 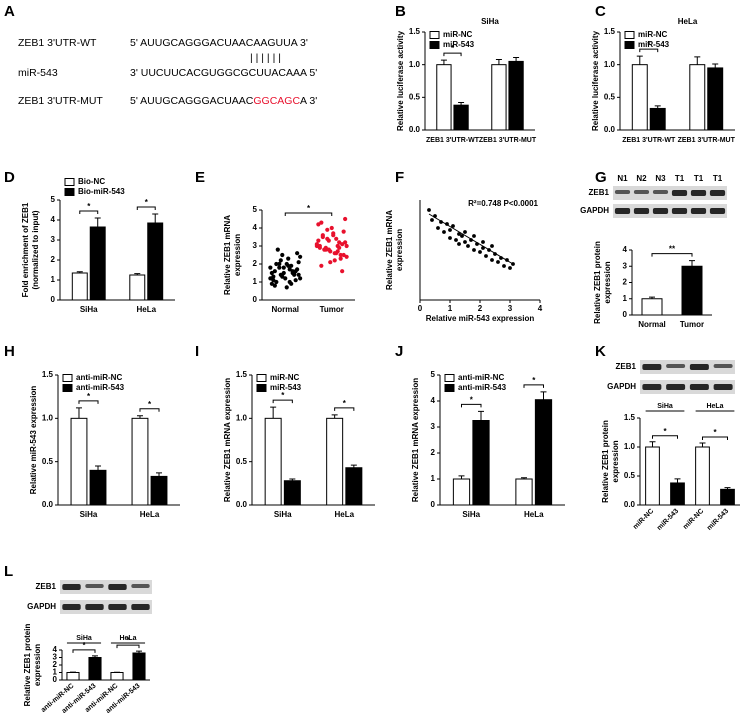 What do you see at coordinates (53, 199) in the screenshot?
I see `y-tick-label: 5` at bounding box center [53, 199].